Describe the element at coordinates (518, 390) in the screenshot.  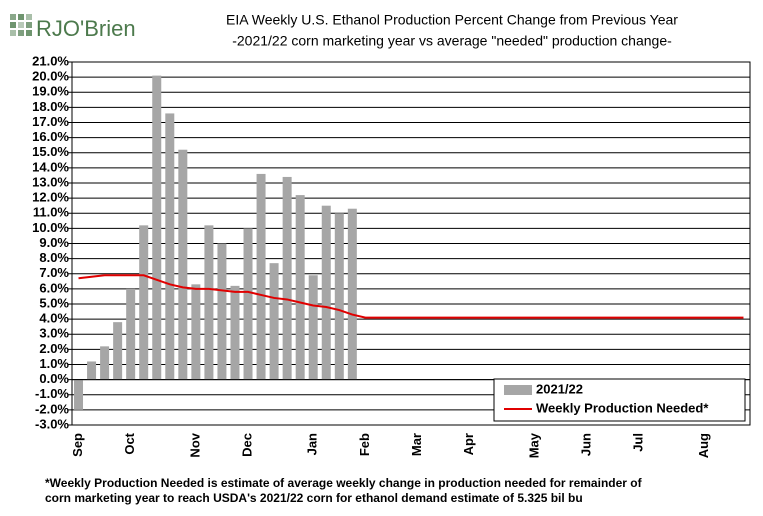
I see `legend-swatch` at that location.